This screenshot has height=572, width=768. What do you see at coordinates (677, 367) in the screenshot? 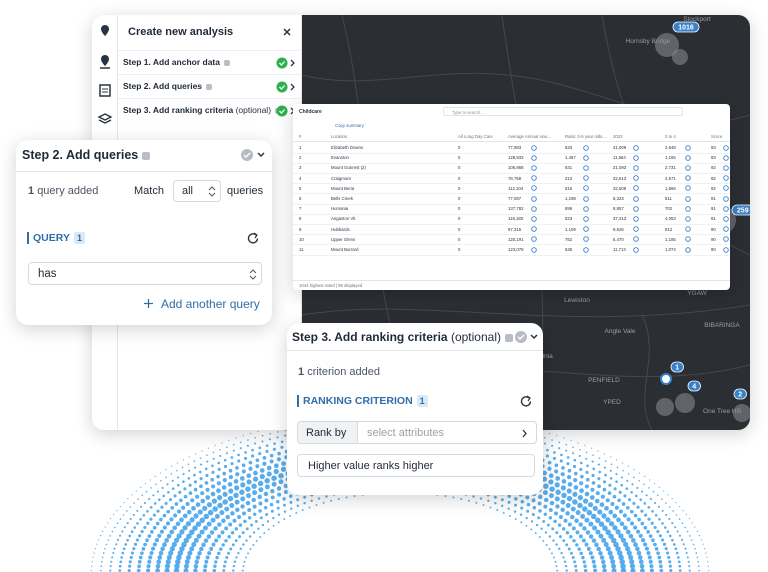
I see `cluster-badge: 1` at bounding box center [677, 367].